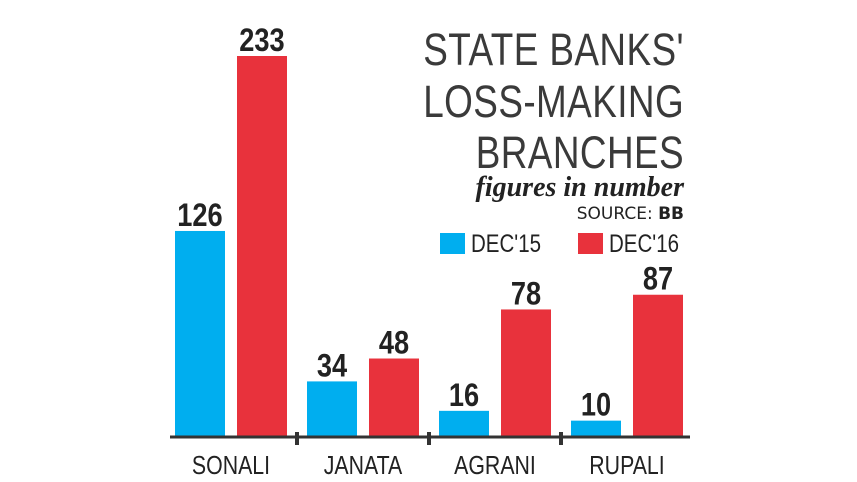 This screenshot has width=857, height=482. Describe the element at coordinates (332, 409) in the screenshot. I see `bar-janata-dec15` at that location.